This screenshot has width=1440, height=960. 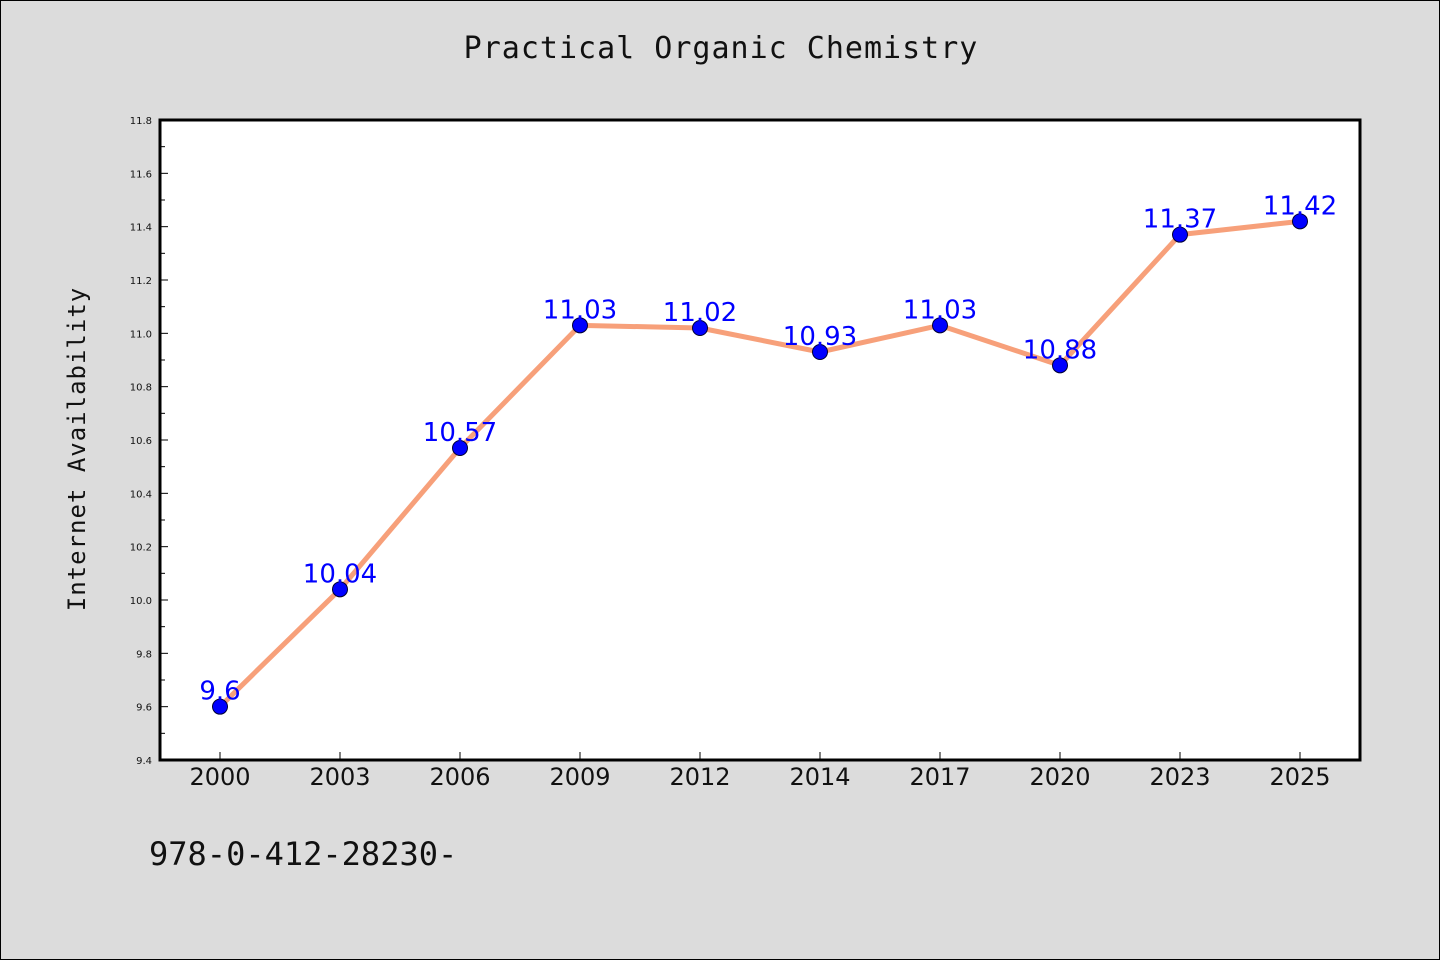 I want to click on x-tick-label: 2000, so click(x=219, y=777).